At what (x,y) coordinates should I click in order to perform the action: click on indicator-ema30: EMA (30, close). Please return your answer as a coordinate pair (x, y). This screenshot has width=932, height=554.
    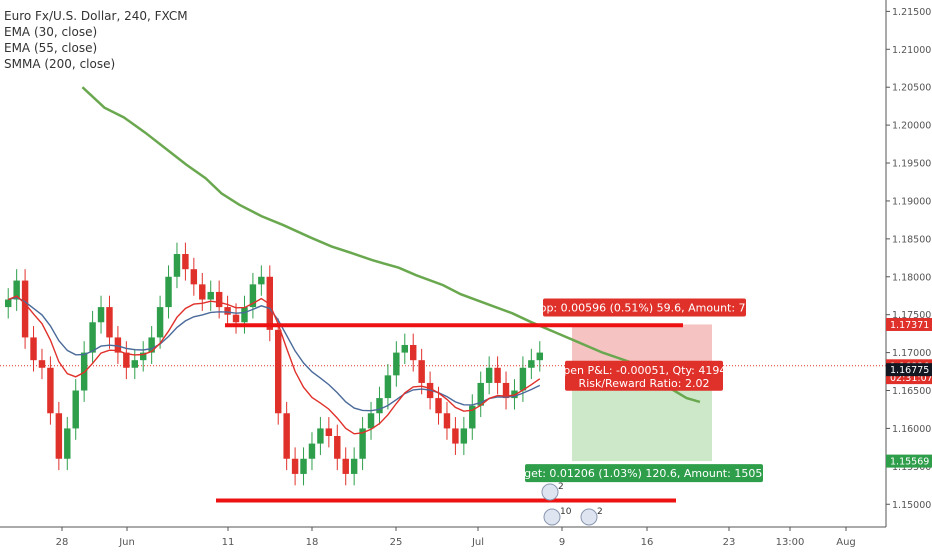
    Looking at the image, I should click on (51, 32).